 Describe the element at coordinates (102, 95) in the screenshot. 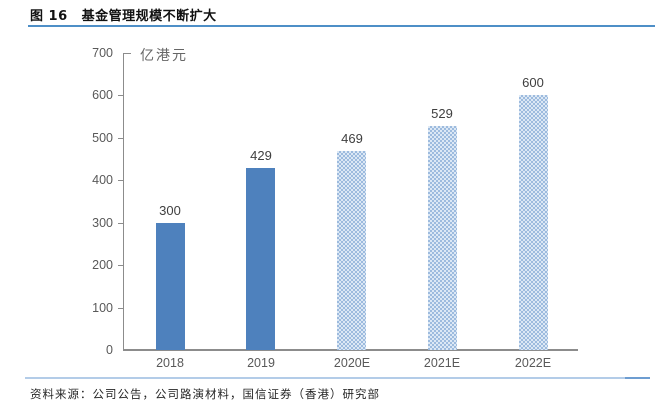

I see `y-tick-label: 600` at that location.